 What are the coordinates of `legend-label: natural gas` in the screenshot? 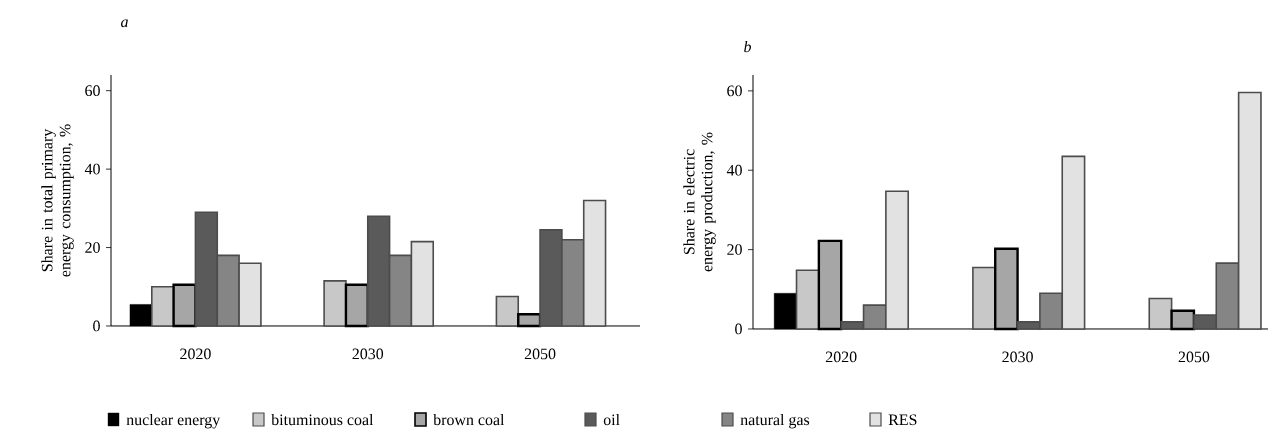 It's located at (775, 421).